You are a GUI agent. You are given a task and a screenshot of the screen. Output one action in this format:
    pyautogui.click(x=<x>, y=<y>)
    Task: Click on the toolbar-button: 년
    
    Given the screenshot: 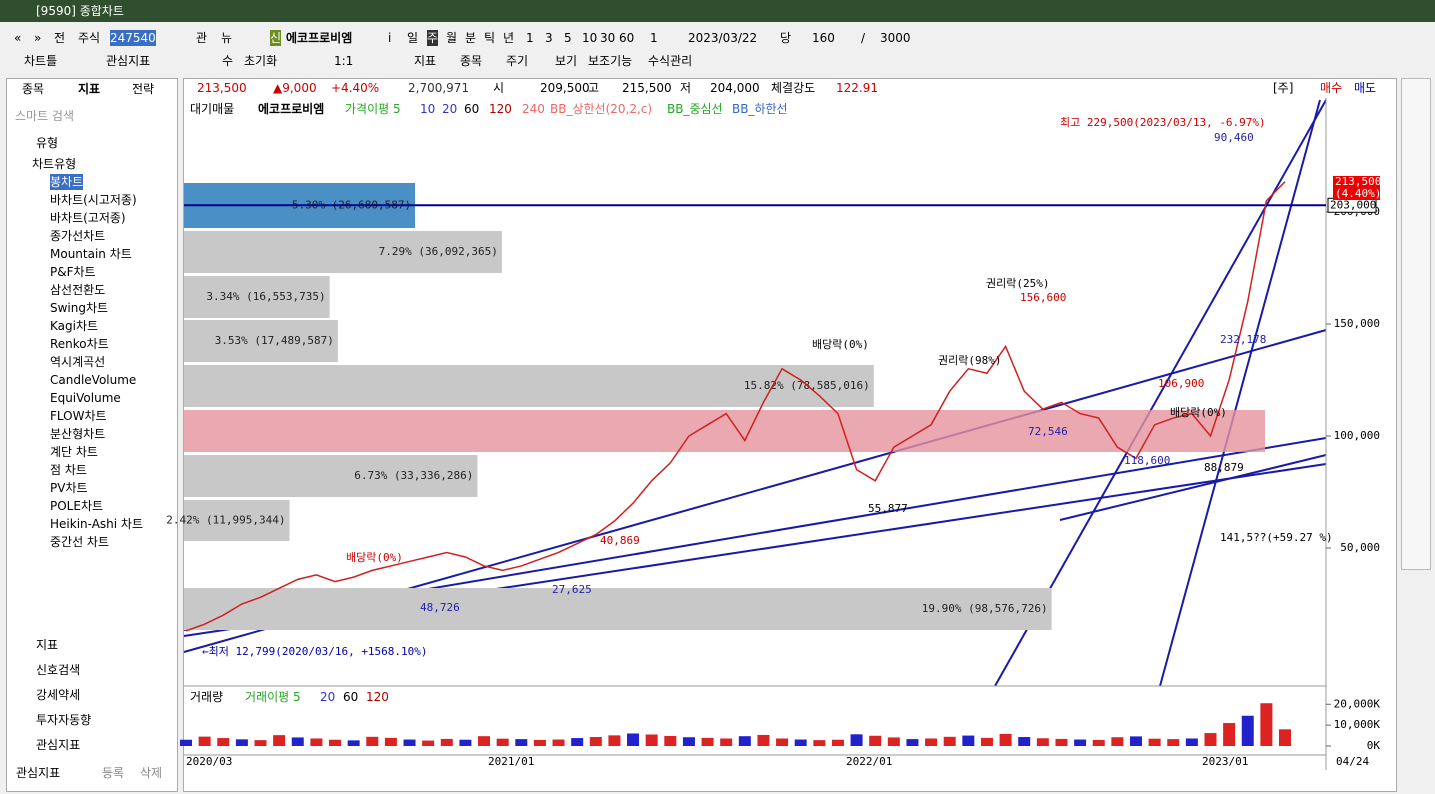 What is the action you would take?
    pyautogui.click(x=509, y=38)
    